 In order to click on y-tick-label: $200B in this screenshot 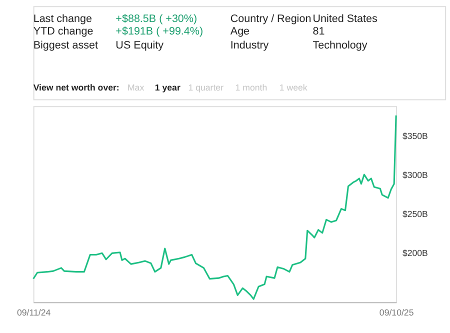, I will do `click(415, 253)`.